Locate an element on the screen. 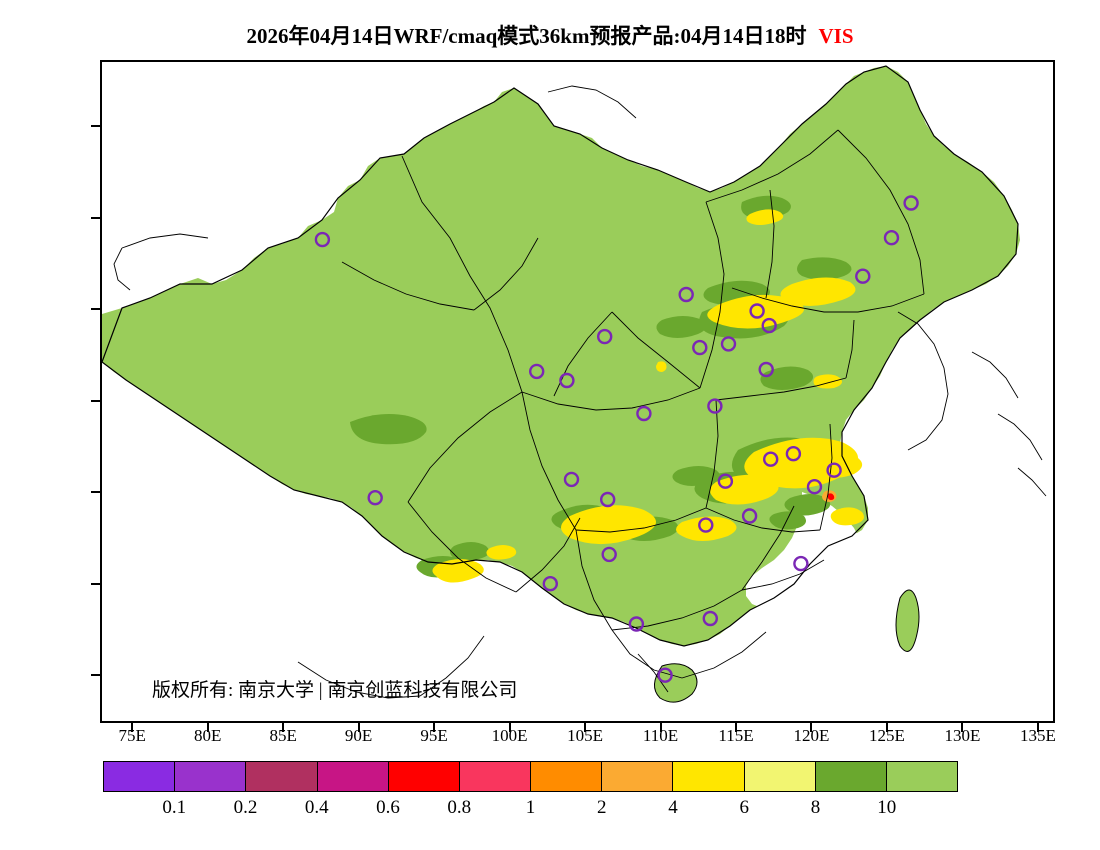  colorbar-tick-2: 2 is located at coordinates (602, 807).